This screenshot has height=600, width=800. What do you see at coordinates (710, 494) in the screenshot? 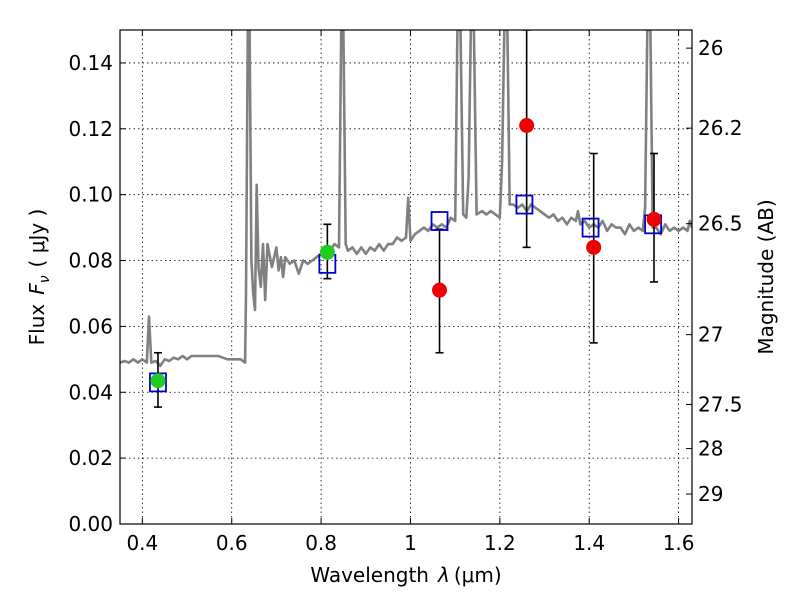
I see `right-tick-label: 29` at bounding box center [710, 494].